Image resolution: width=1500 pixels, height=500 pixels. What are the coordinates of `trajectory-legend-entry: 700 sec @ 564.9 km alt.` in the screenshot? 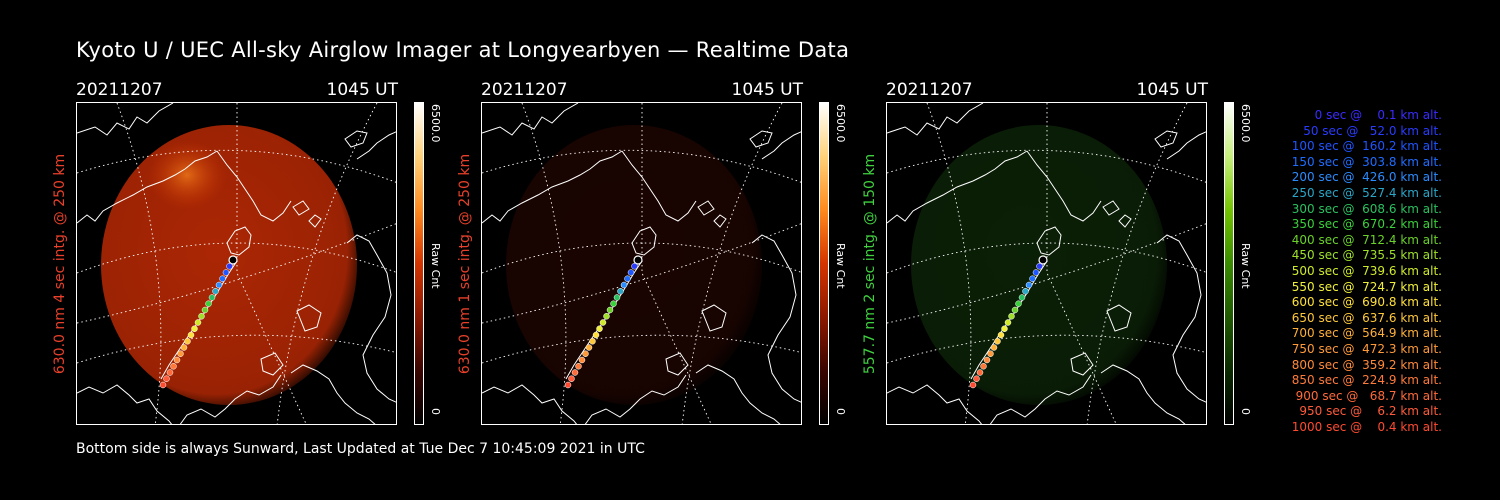 It's located at (1364, 333).